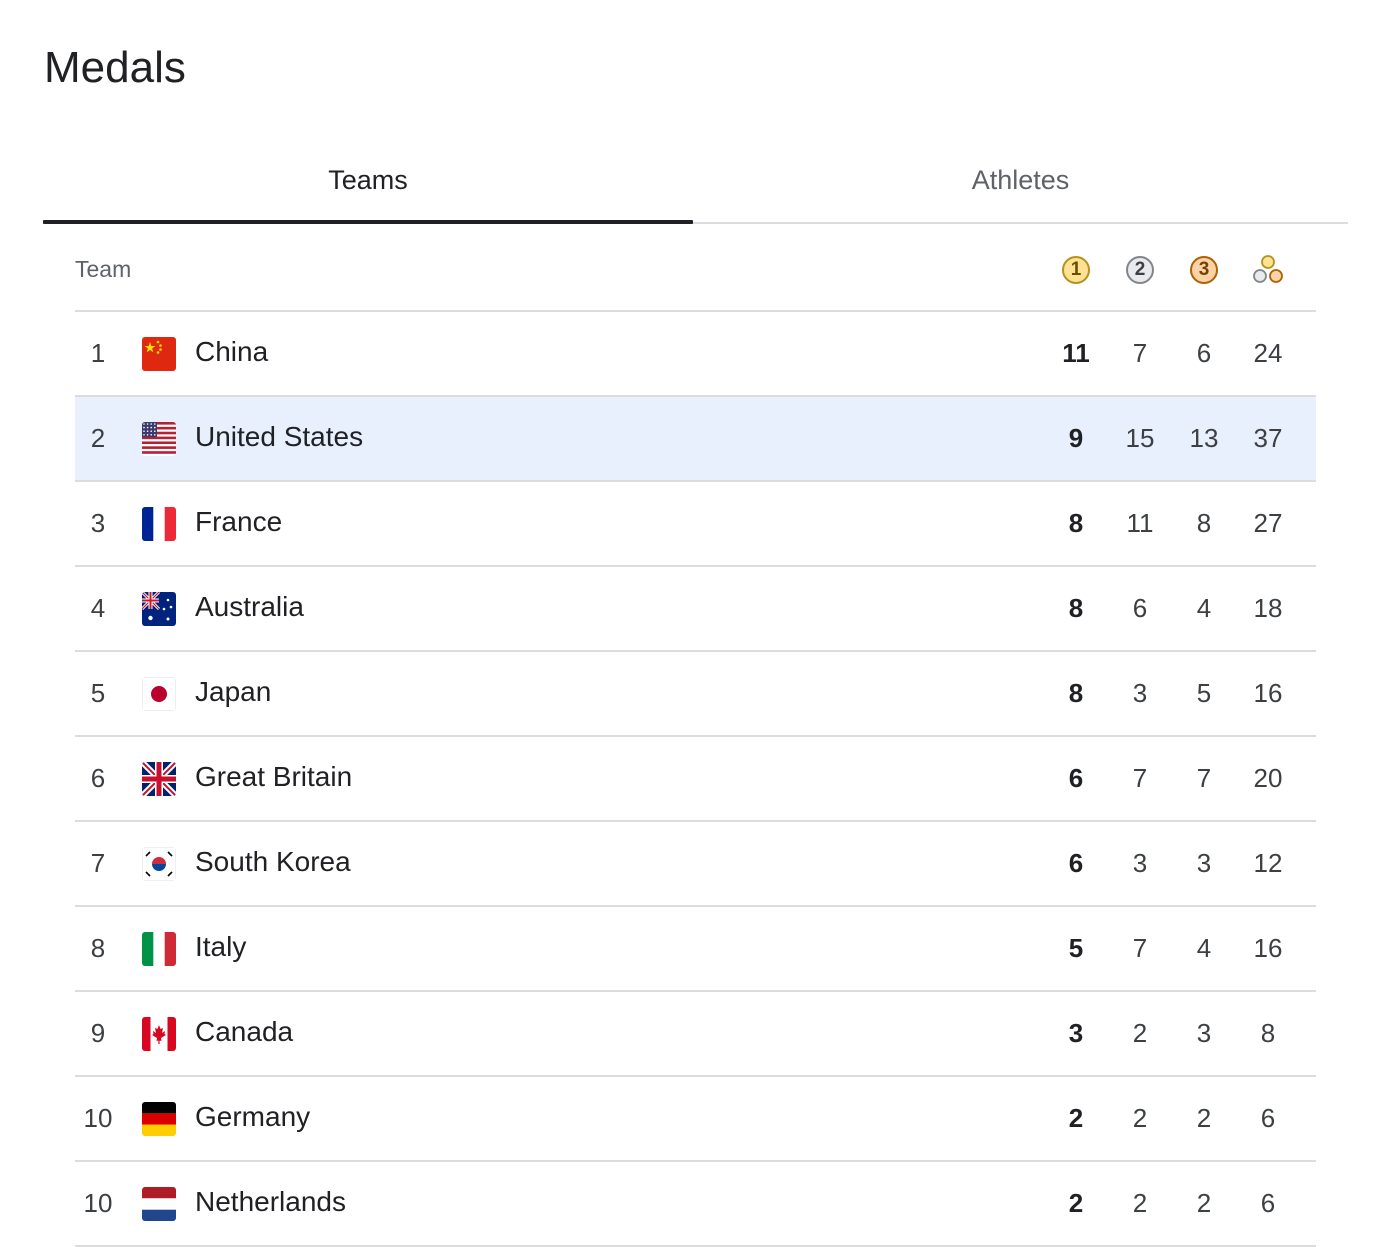  What do you see at coordinates (695, 439) in the screenshot?
I see `table-row: 2 United States 9 15 13 37` at bounding box center [695, 439].